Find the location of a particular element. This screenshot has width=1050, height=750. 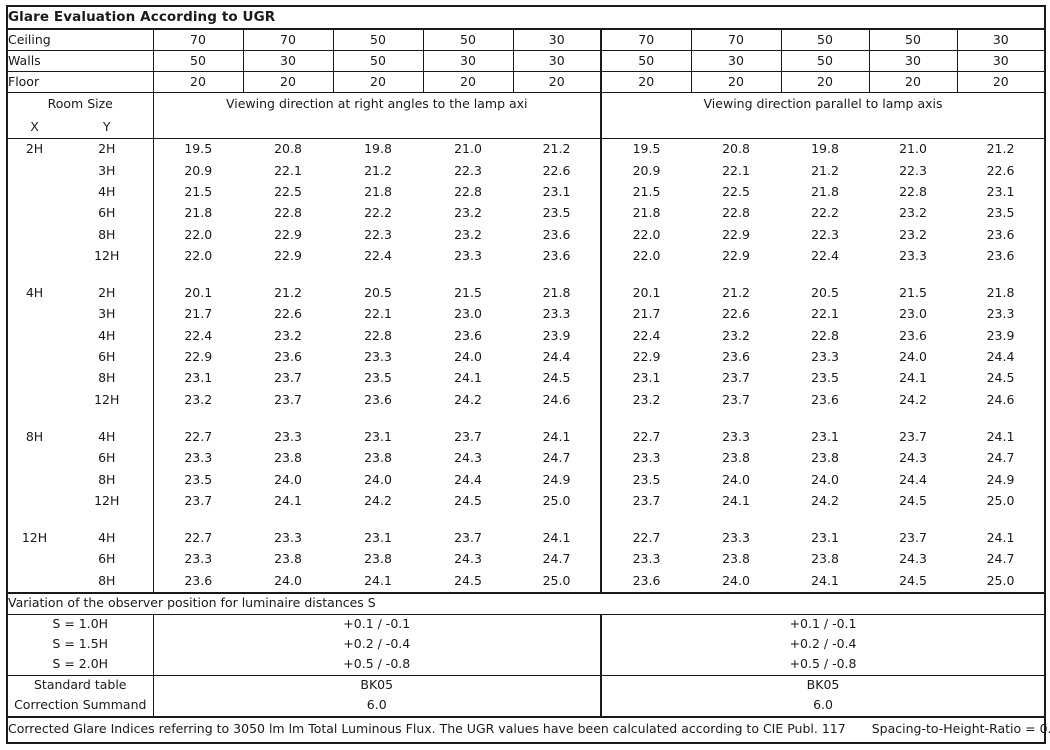

ugr-value-perpendicular: 23.9 is located at coordinates (557, 336).